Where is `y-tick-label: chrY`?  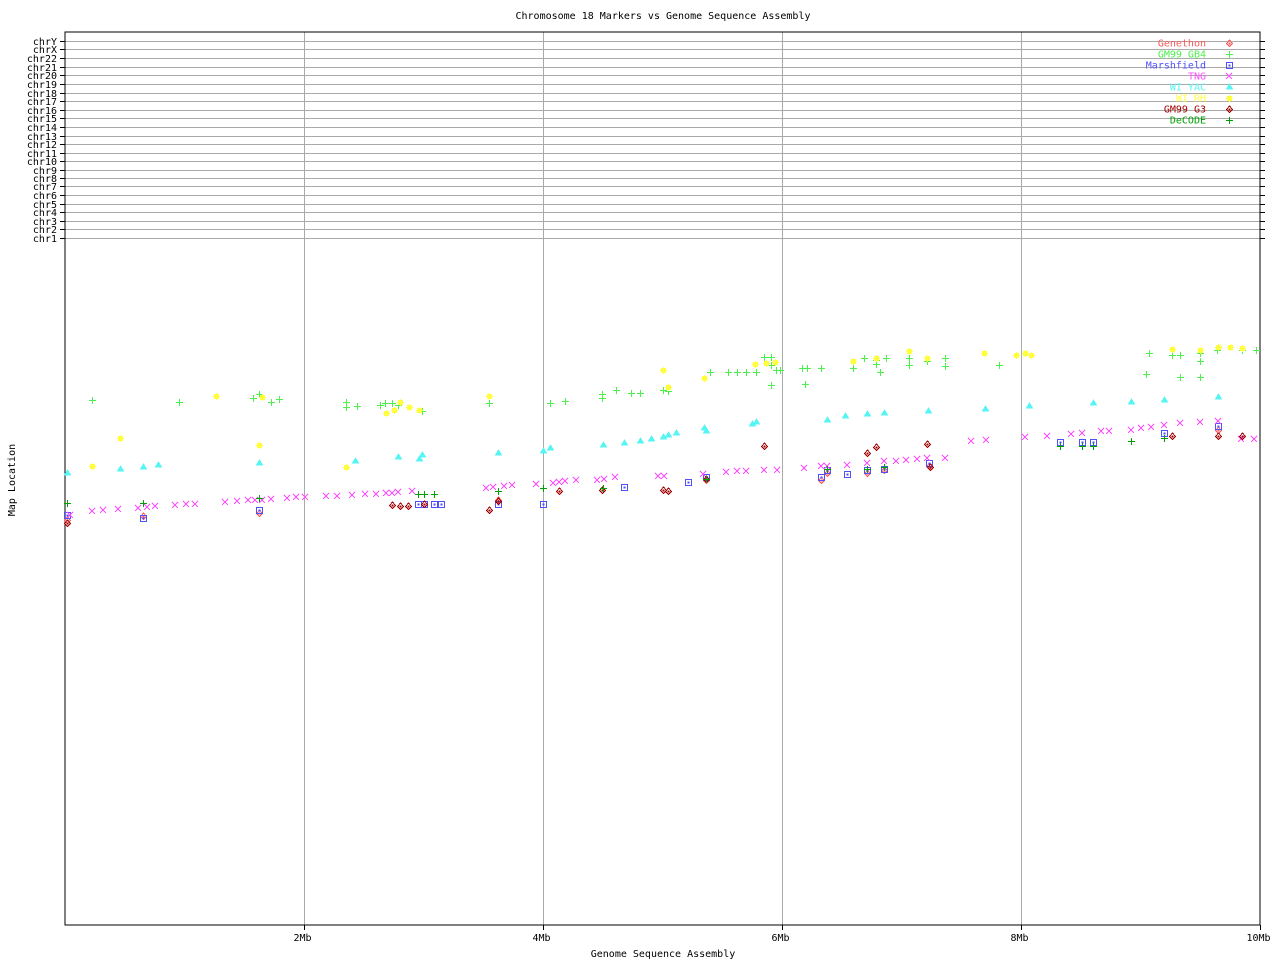
y-tick-label: chrY is located at coordinates (45, 42).